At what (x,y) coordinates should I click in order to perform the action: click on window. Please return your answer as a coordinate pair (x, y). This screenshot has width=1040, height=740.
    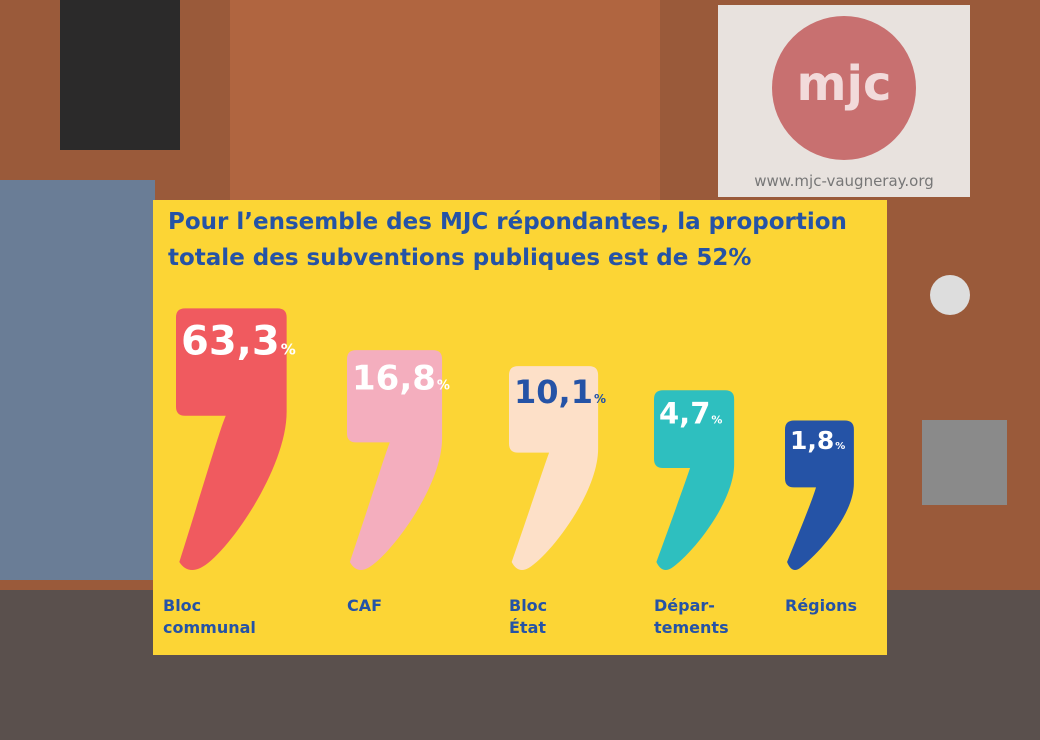
    Looking at the image, I should click on (120, 75).